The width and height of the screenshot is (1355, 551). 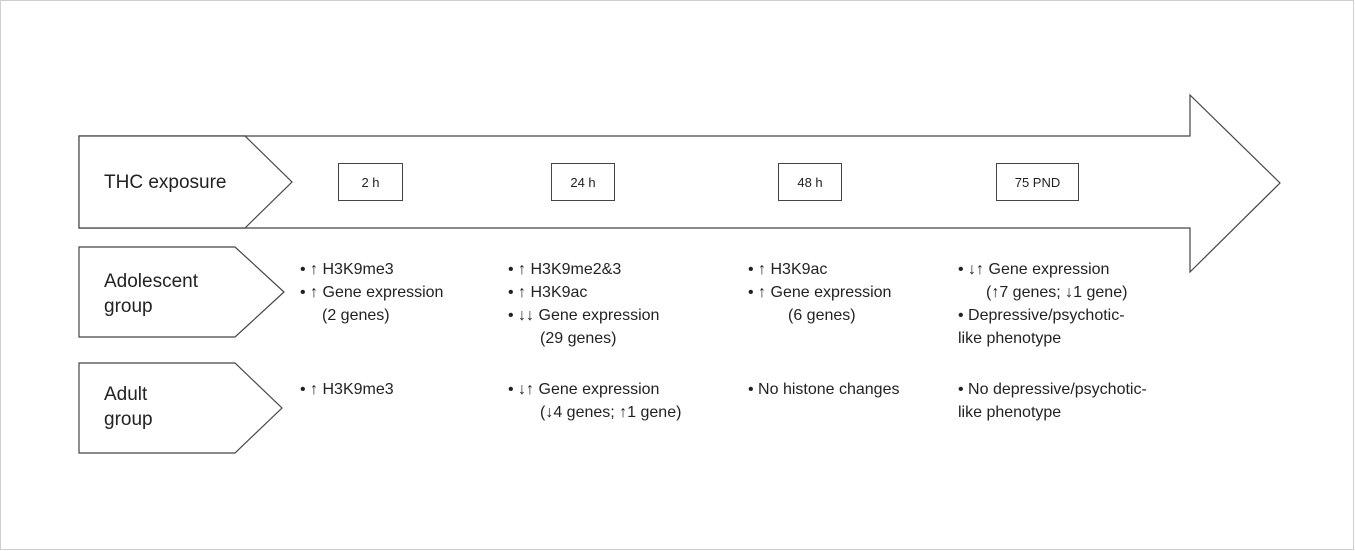 I want to click on adult-pentagon, so click(x=180, y=408).